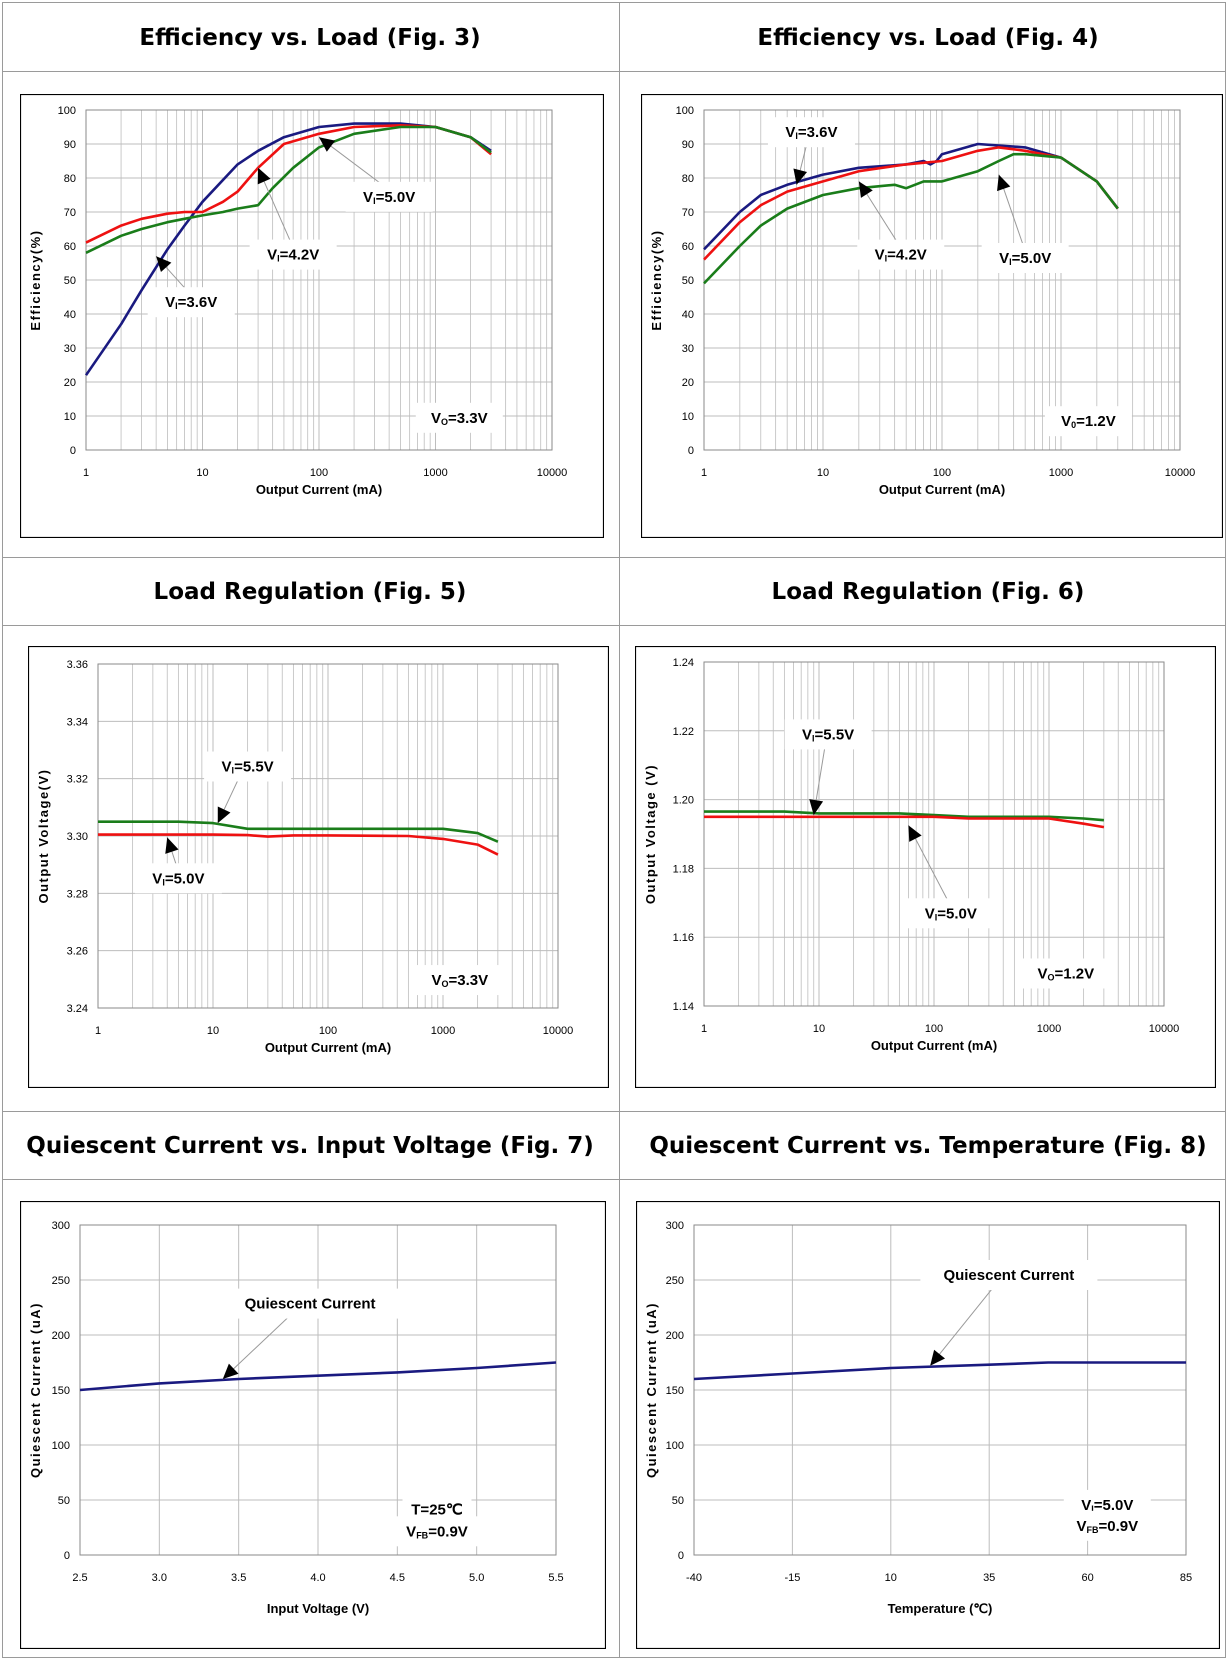  What do you see at coordinates (1186, 1578) in the screenshot?
I see `x-tick-label: 85` at bounding box center [1186, 1578].